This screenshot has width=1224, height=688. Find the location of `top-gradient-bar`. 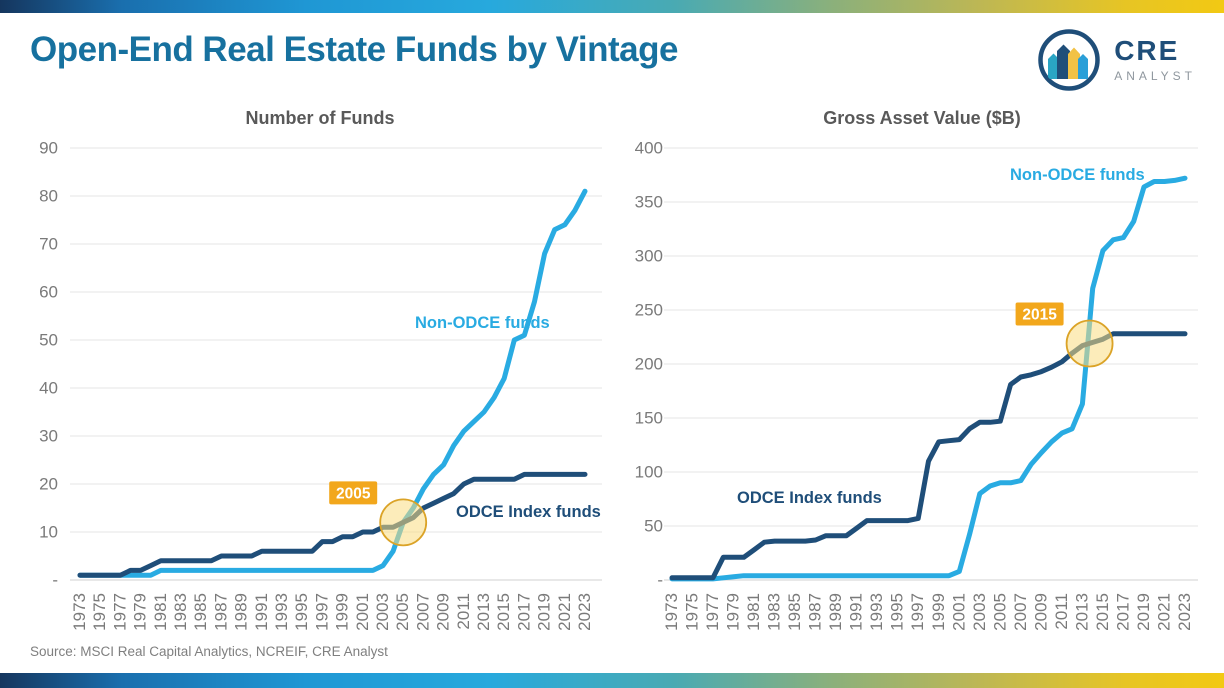

top-gradient-bar is located at coordinates (612, 6).